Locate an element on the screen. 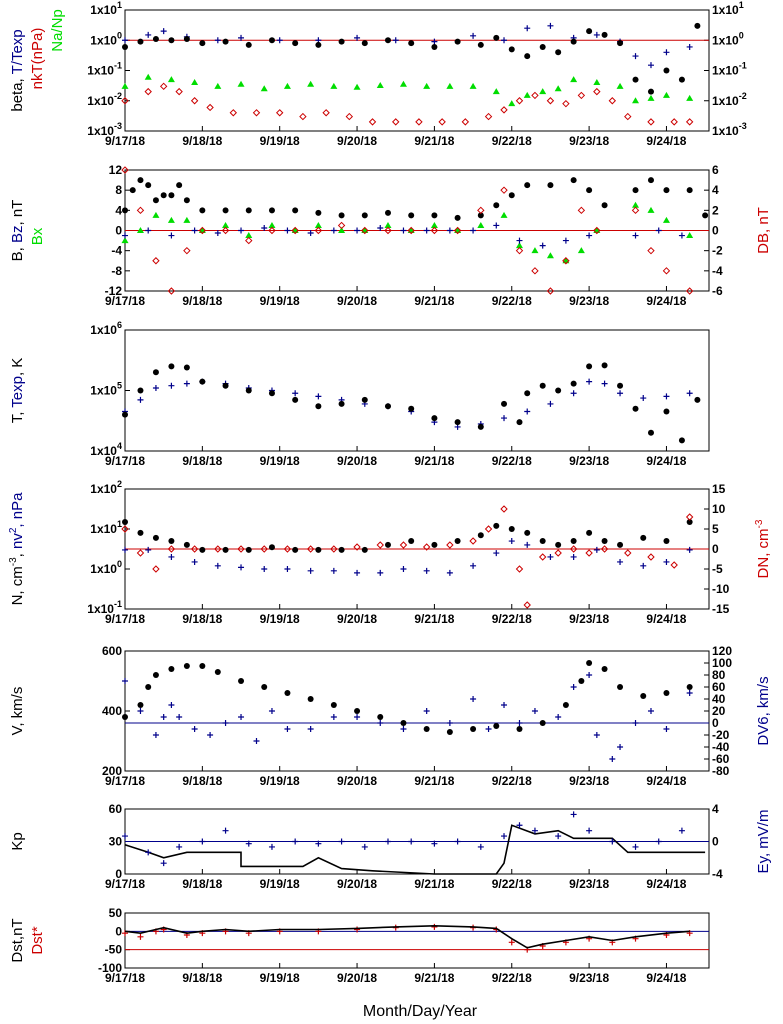 Image resolution: width=783 pixels, height=1024 pixels. plot-frame is located at coordinates (417, 711).